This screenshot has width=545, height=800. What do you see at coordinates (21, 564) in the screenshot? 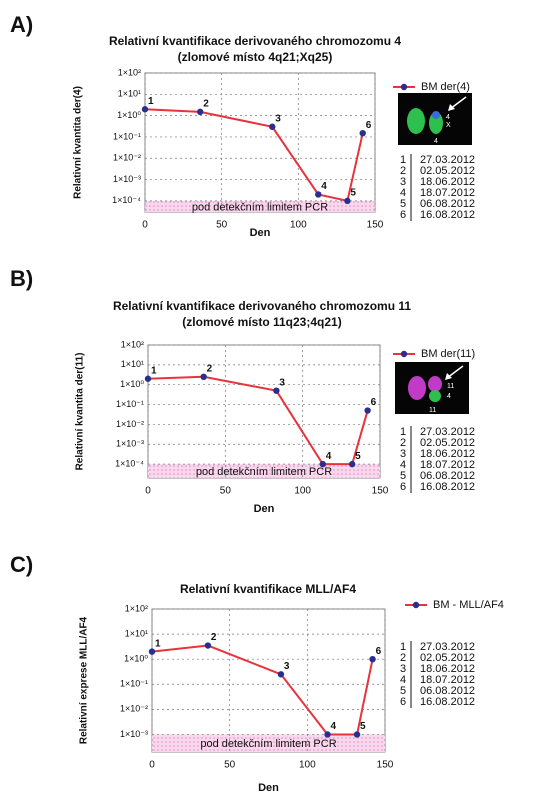
I see `panel-label: C)` at bounding box center [21, 564].